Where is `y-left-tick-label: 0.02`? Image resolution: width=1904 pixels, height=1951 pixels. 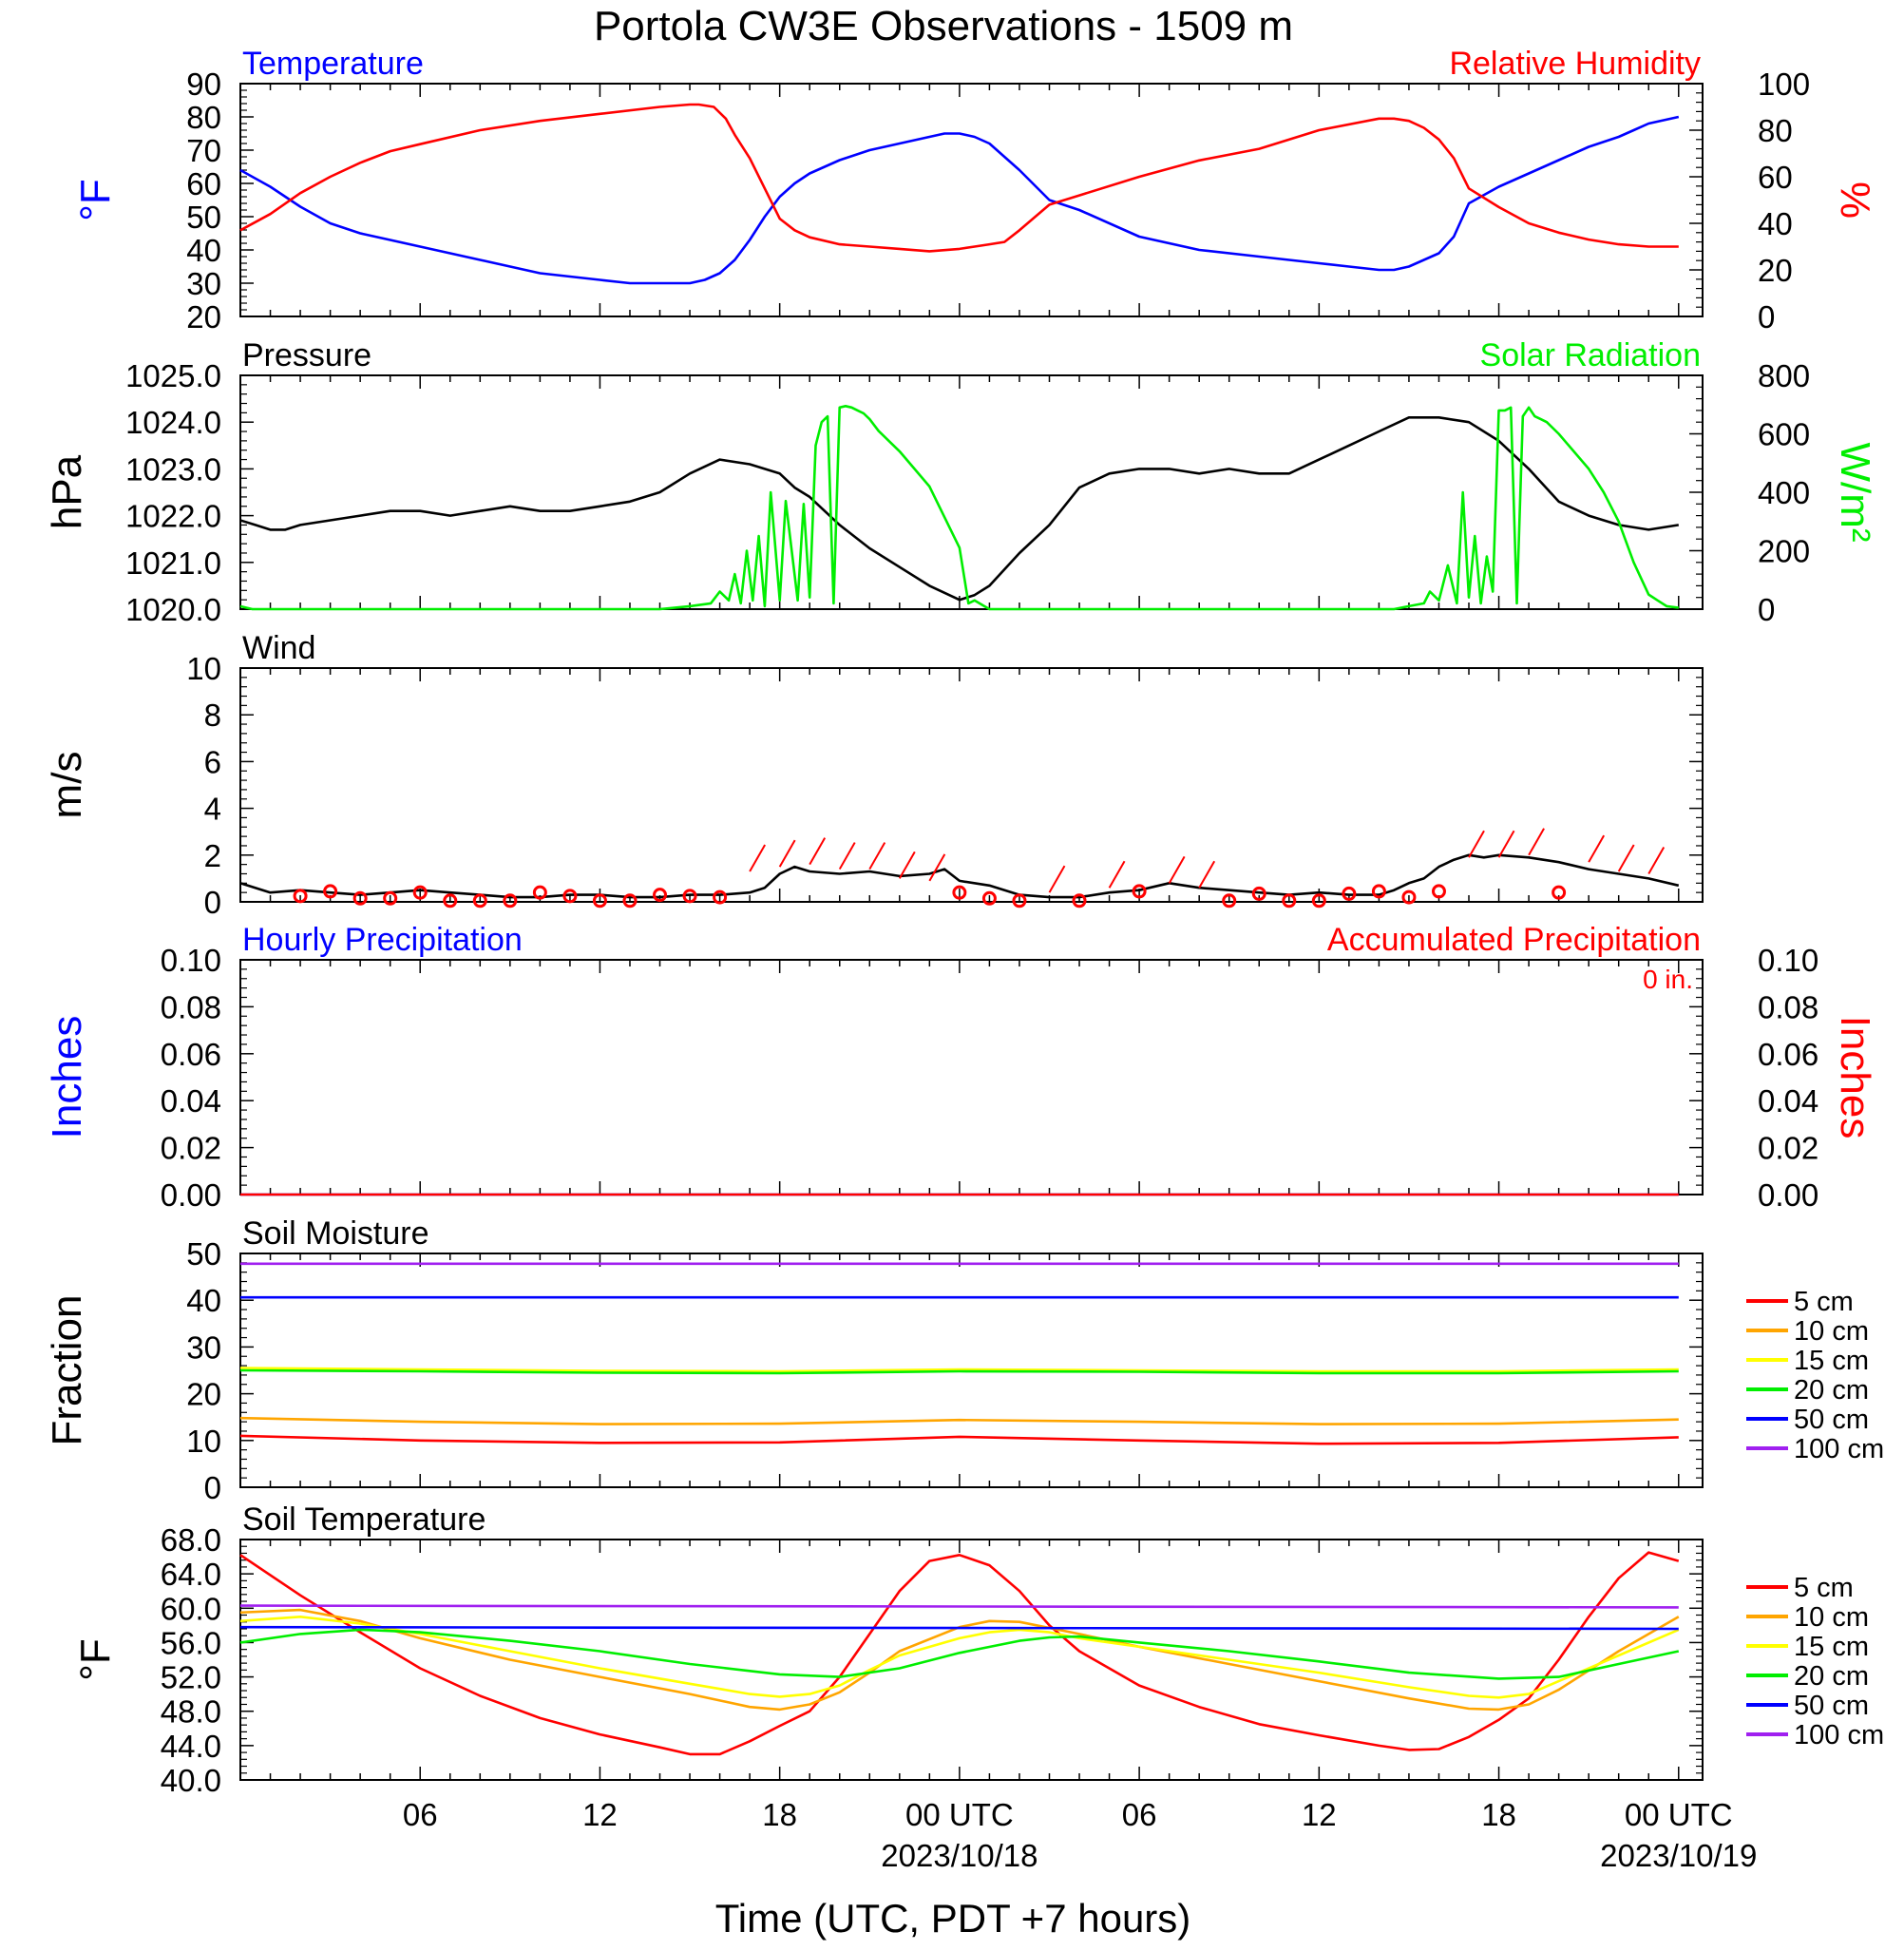 y-left-tick-label: 0.02 is located at coordinates (191, 1148).